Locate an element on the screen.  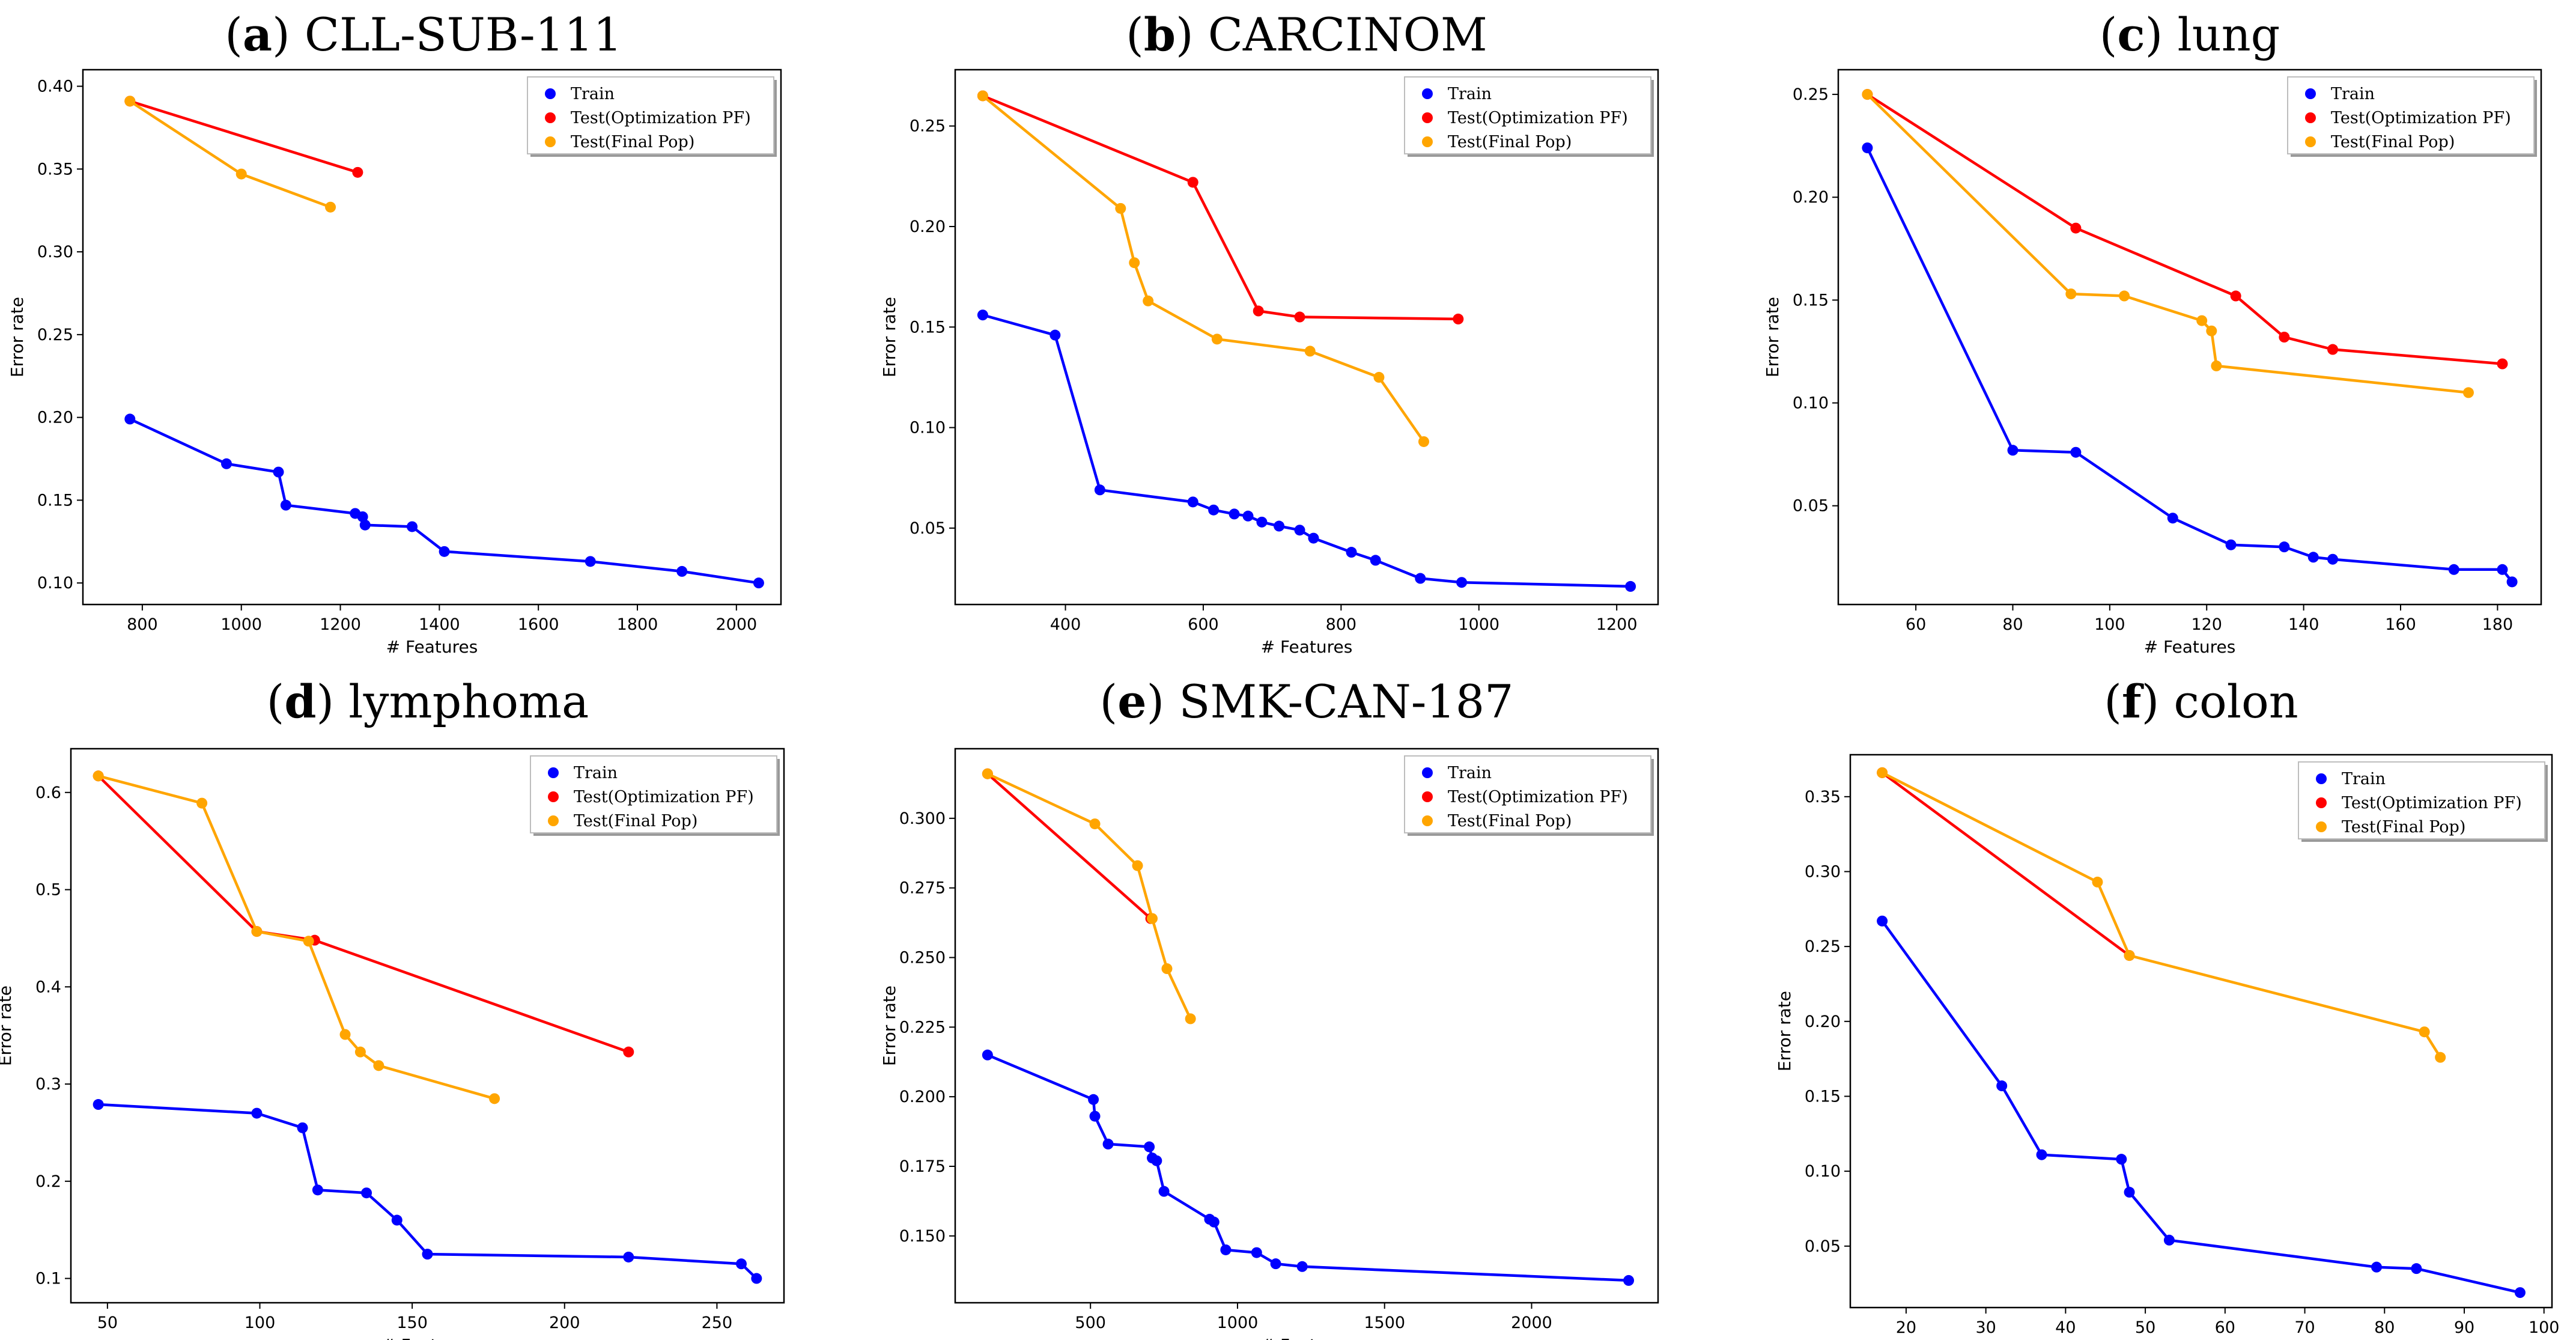
panel-title: (c) lung is located at coordinates (2190, 34).